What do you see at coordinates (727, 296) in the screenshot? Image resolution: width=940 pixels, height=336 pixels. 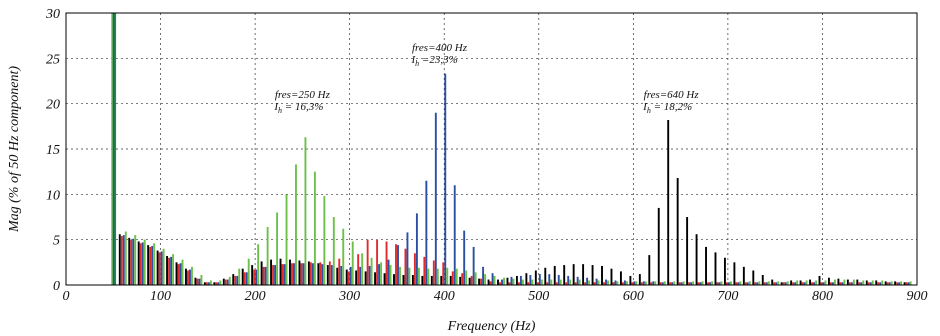 I see `x-tick-label: 700` at bounding box center [727, 296].